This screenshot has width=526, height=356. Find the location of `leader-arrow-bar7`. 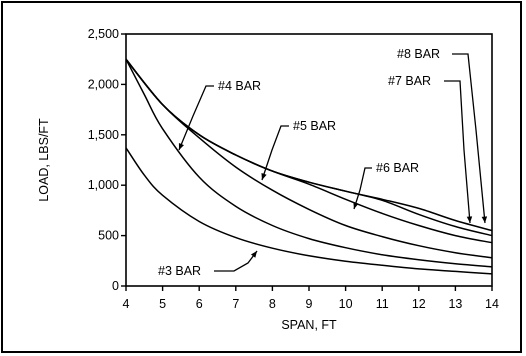

leader-arrow-bar7 is located at coordinates (469, 219).